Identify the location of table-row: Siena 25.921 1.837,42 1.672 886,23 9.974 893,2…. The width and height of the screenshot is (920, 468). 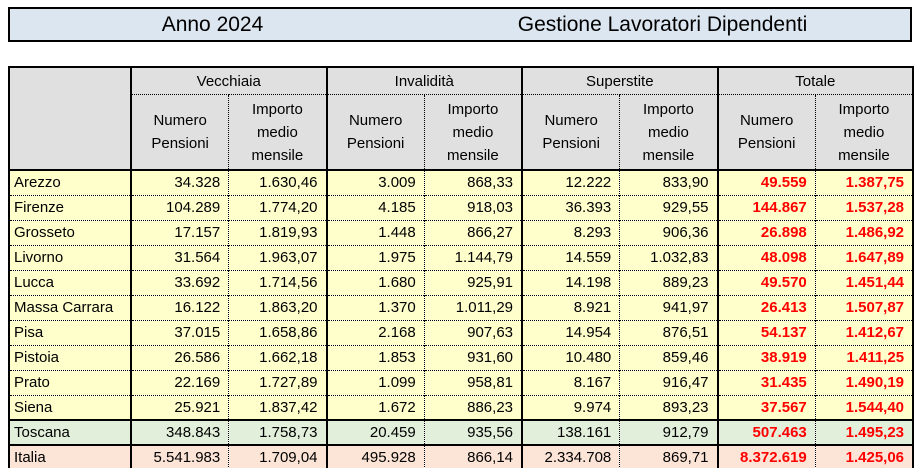
(461, 407).